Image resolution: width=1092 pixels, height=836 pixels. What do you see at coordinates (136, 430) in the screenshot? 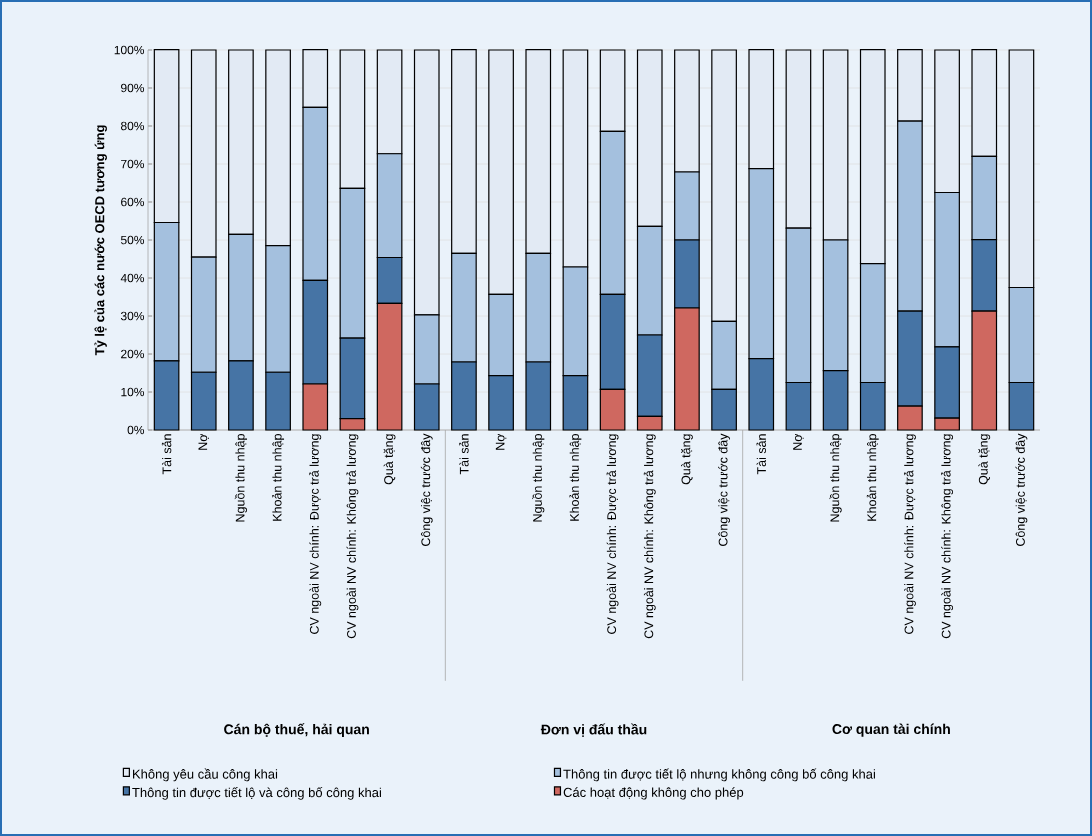
I see `y-tick-label: 0%` at bounding box center [136, 430].